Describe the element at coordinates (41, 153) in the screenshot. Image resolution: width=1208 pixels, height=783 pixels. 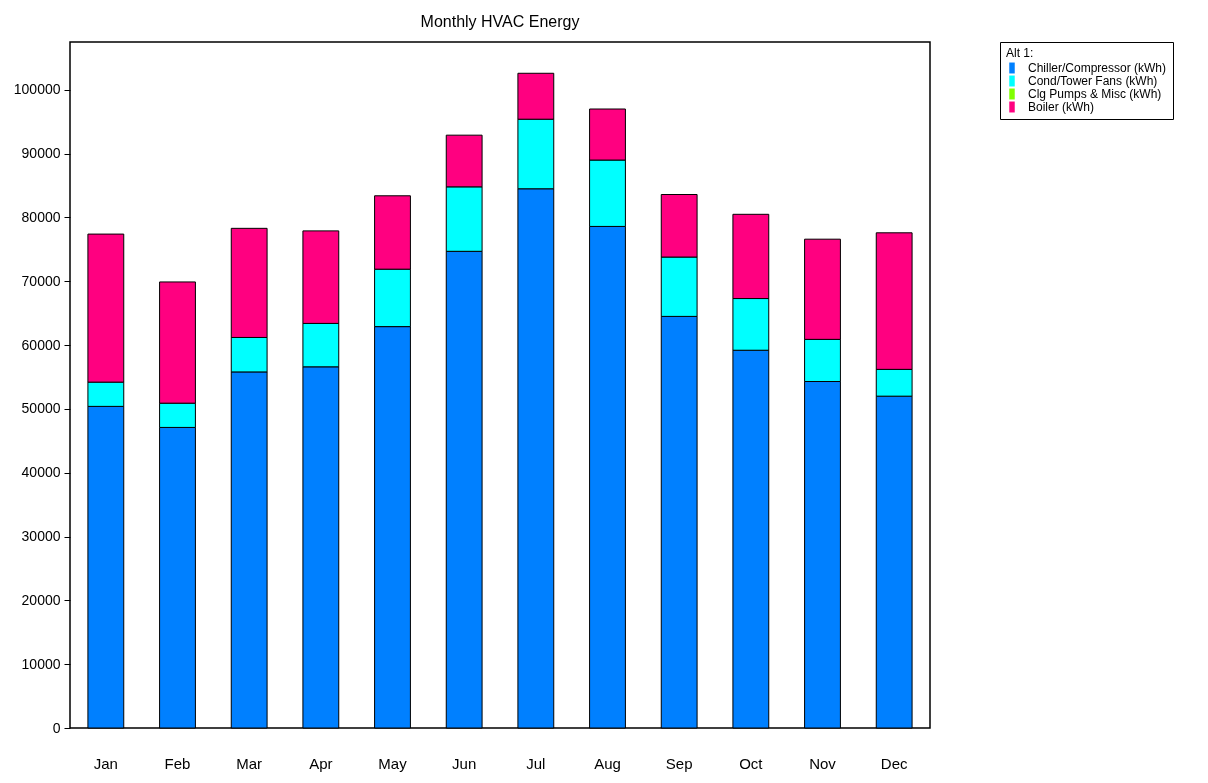
I see `y-tick-label: 90000` at that location.